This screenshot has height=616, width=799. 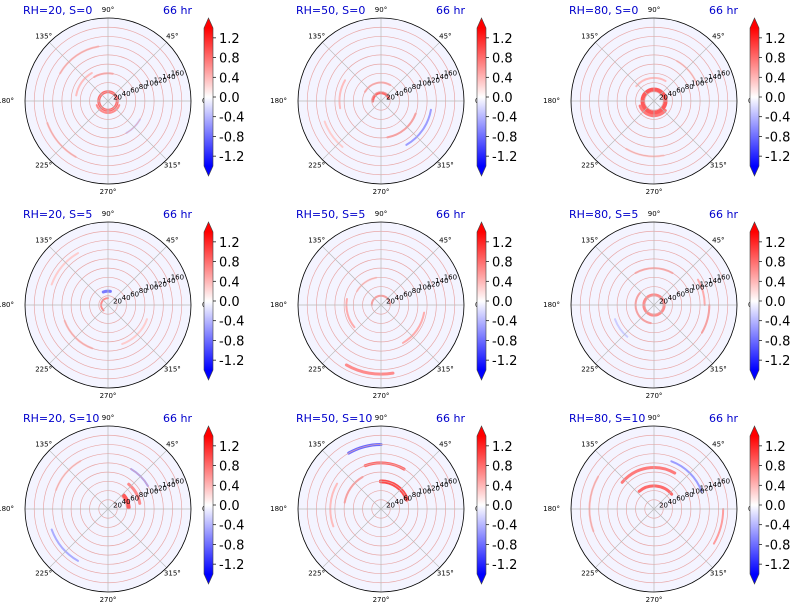 What do you see at coordinates (61, 418) in the screenshot?
I see `panel-title: RH=20, S=10` at bounding box center [61, 418].